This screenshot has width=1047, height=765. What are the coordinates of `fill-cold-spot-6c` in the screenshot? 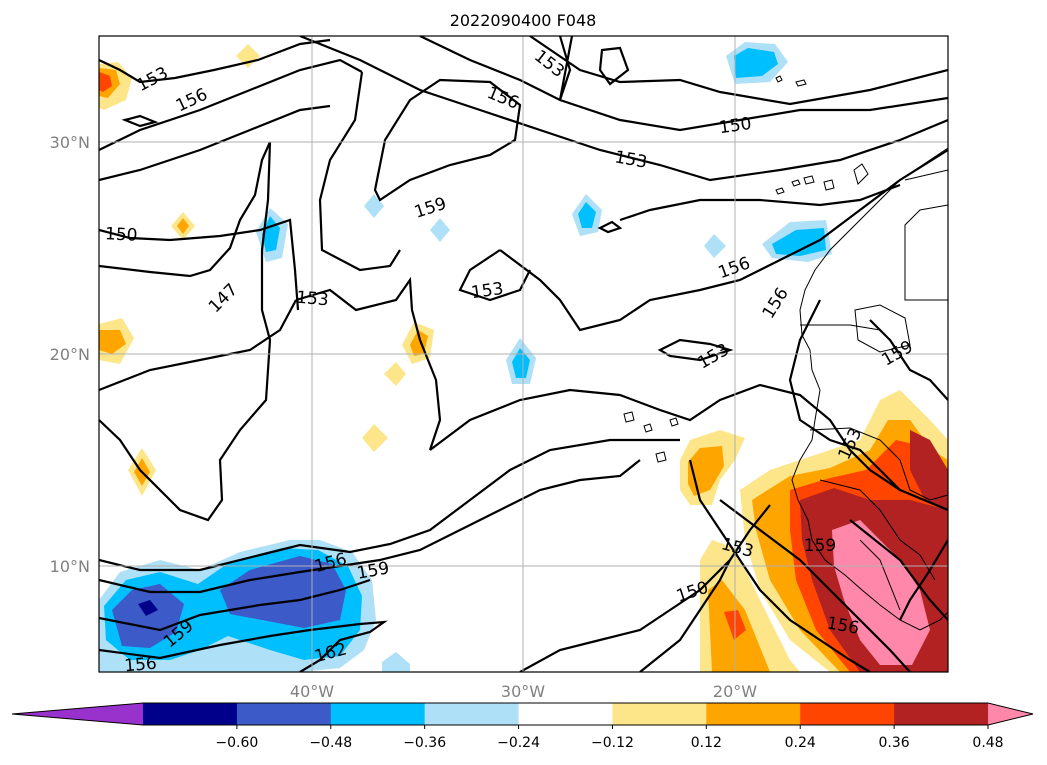 It's located at (799, 242).